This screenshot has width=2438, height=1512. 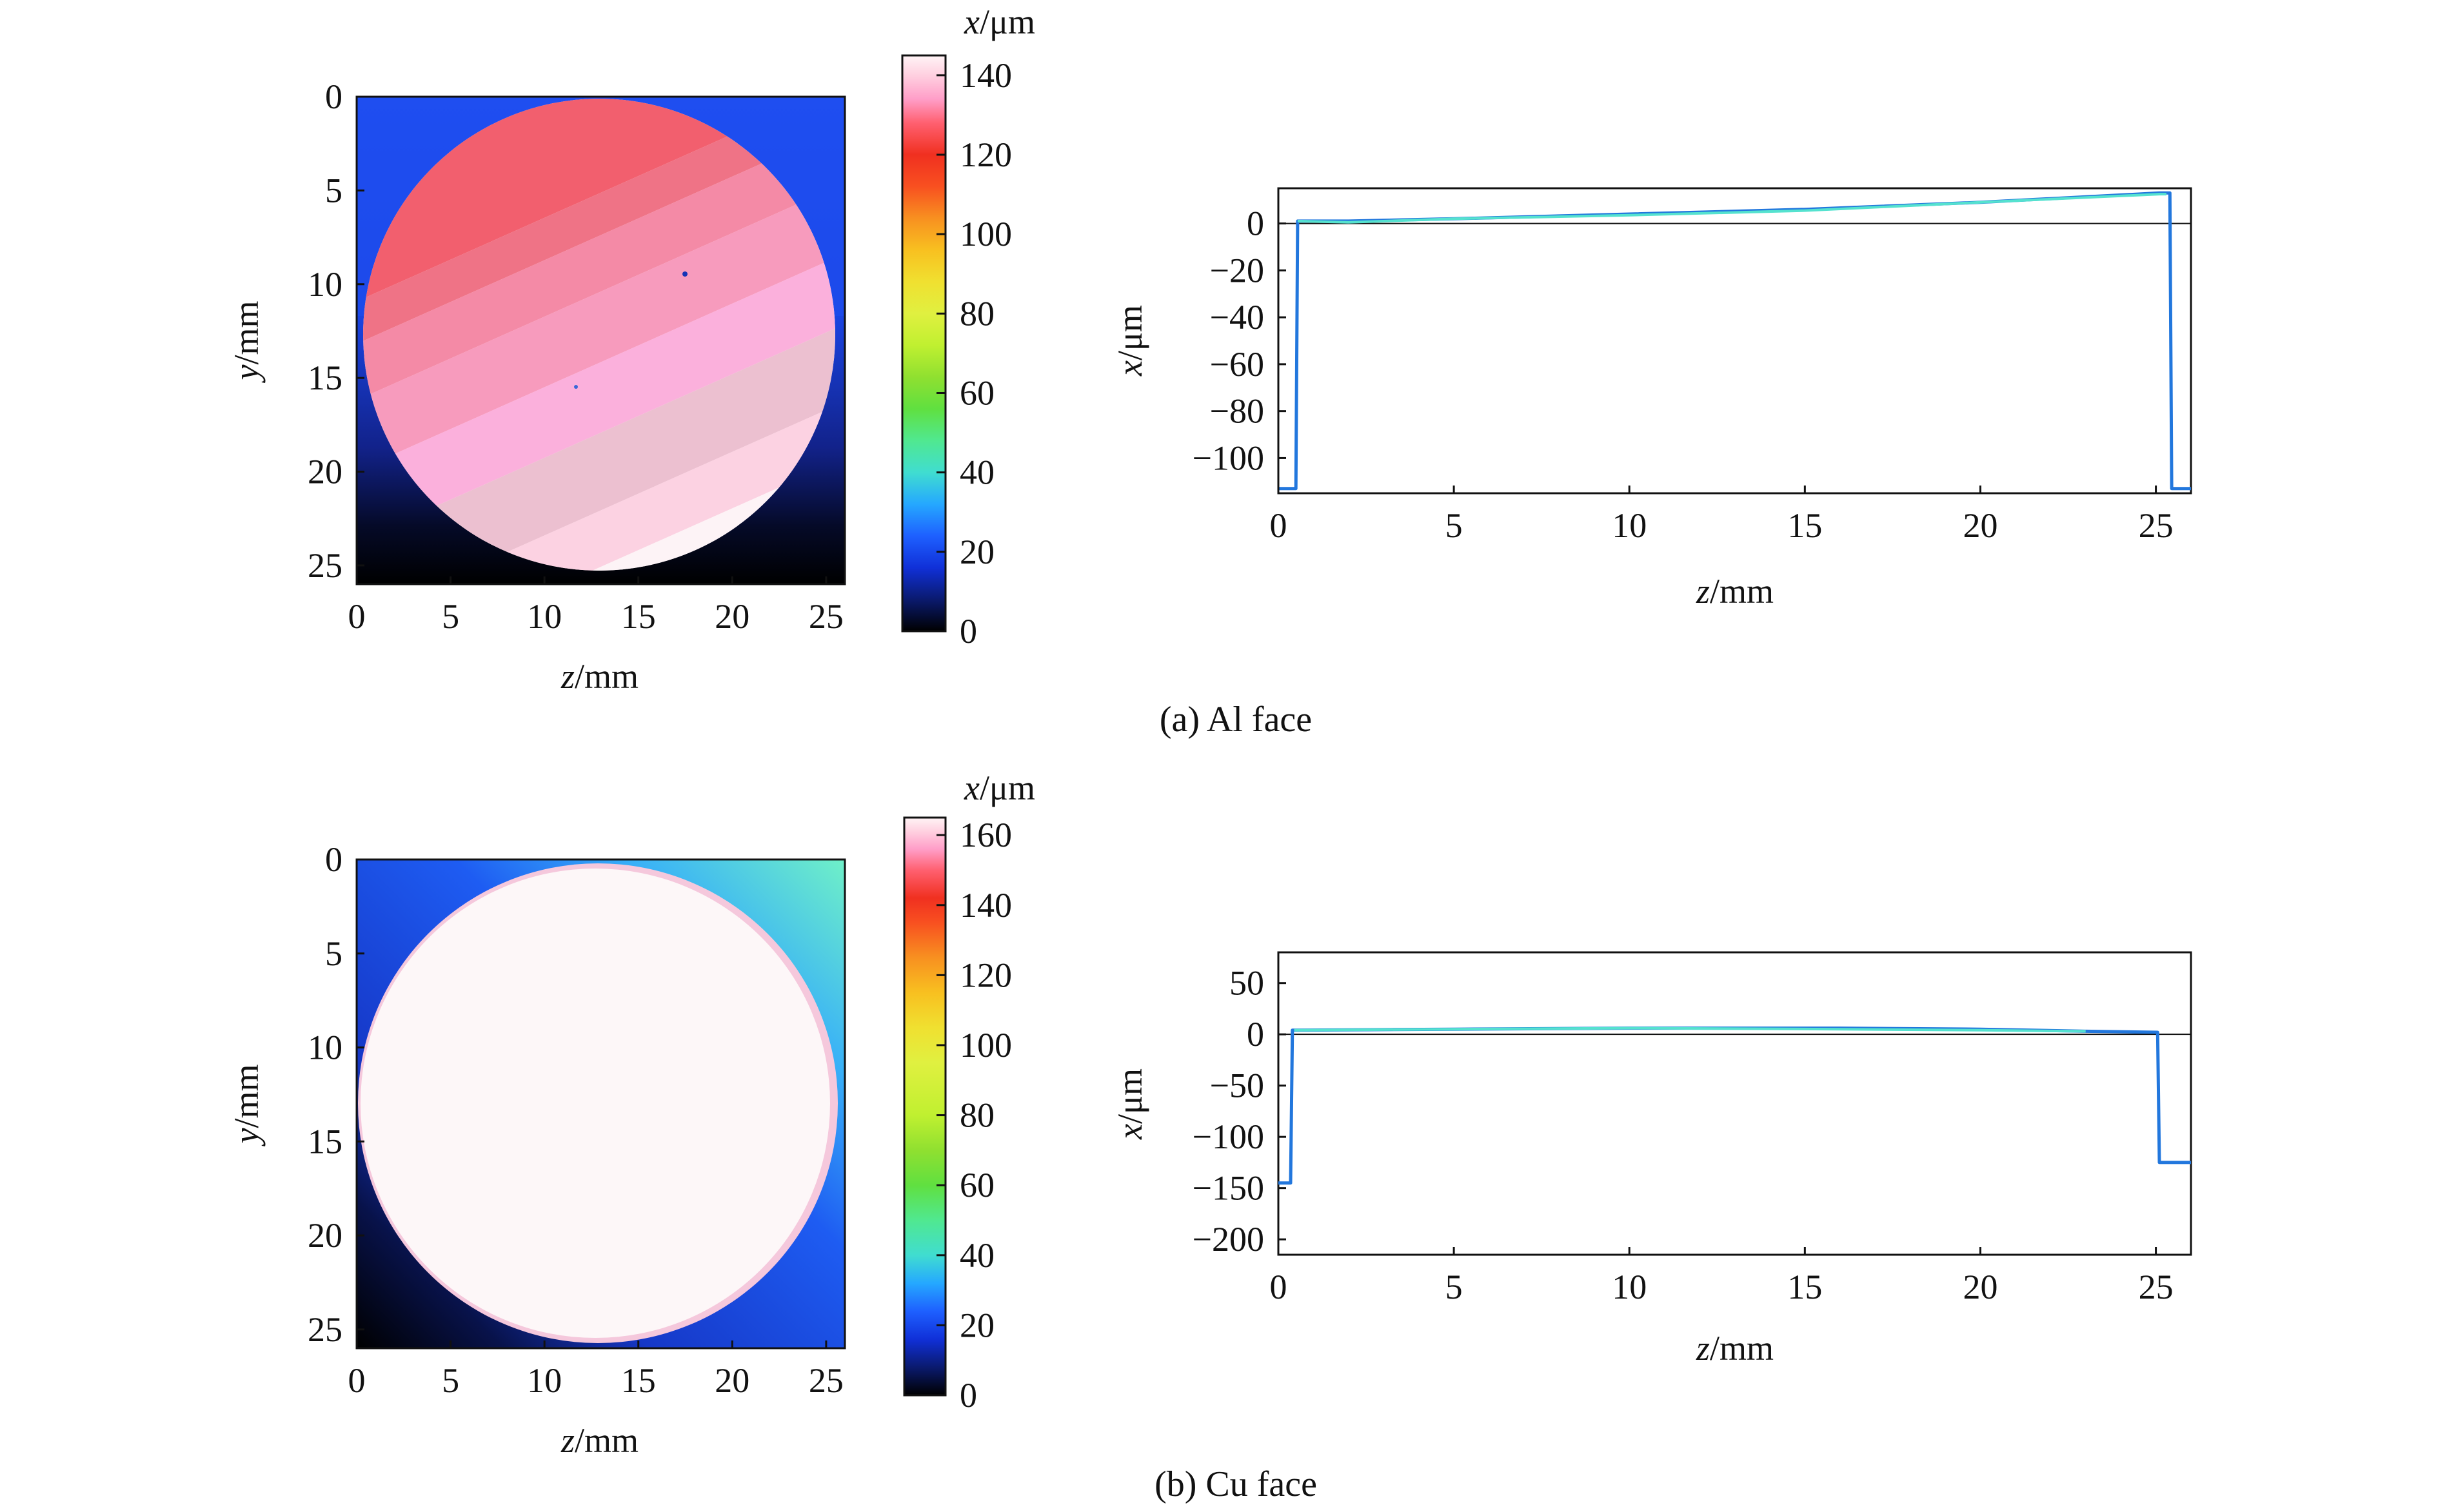 I want to click on al-face-profile: 0 5 10 15 20 25 0 −20 −40 −60 −80 −100 x/μm z/mm, so click(x=1651, y=399).